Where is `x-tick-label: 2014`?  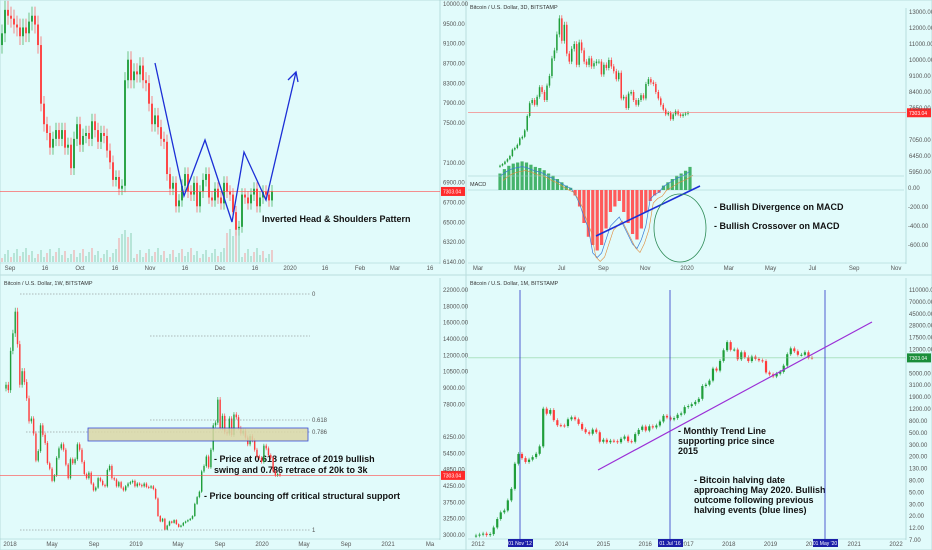
x-tick-label: 2014 is located at coordinates (562, 545).